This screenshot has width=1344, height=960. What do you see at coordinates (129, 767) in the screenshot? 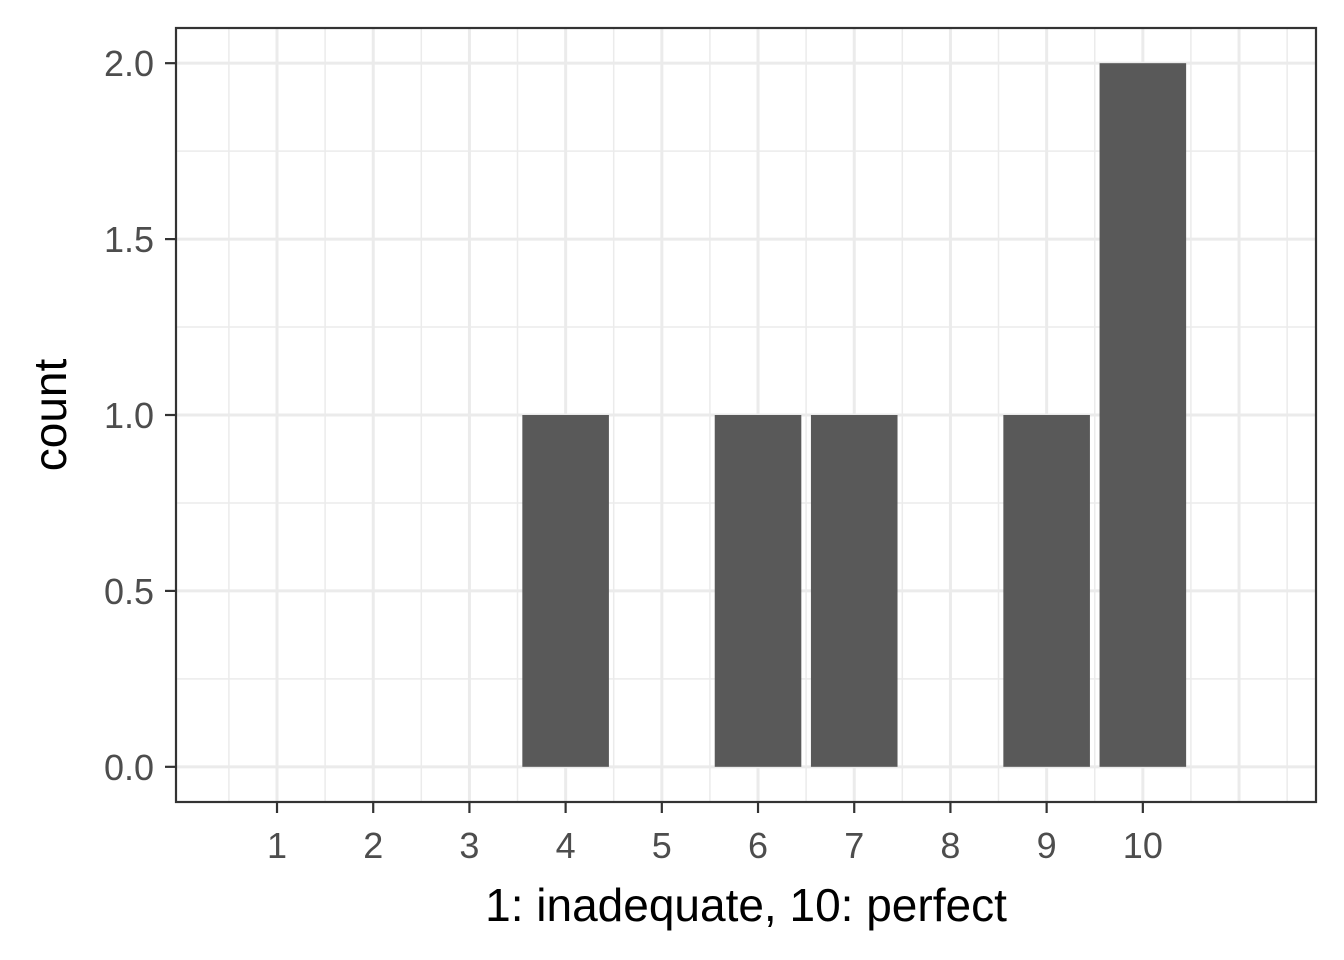
I see `y-tick-label: 0.0` at bounding box center [129, 767].